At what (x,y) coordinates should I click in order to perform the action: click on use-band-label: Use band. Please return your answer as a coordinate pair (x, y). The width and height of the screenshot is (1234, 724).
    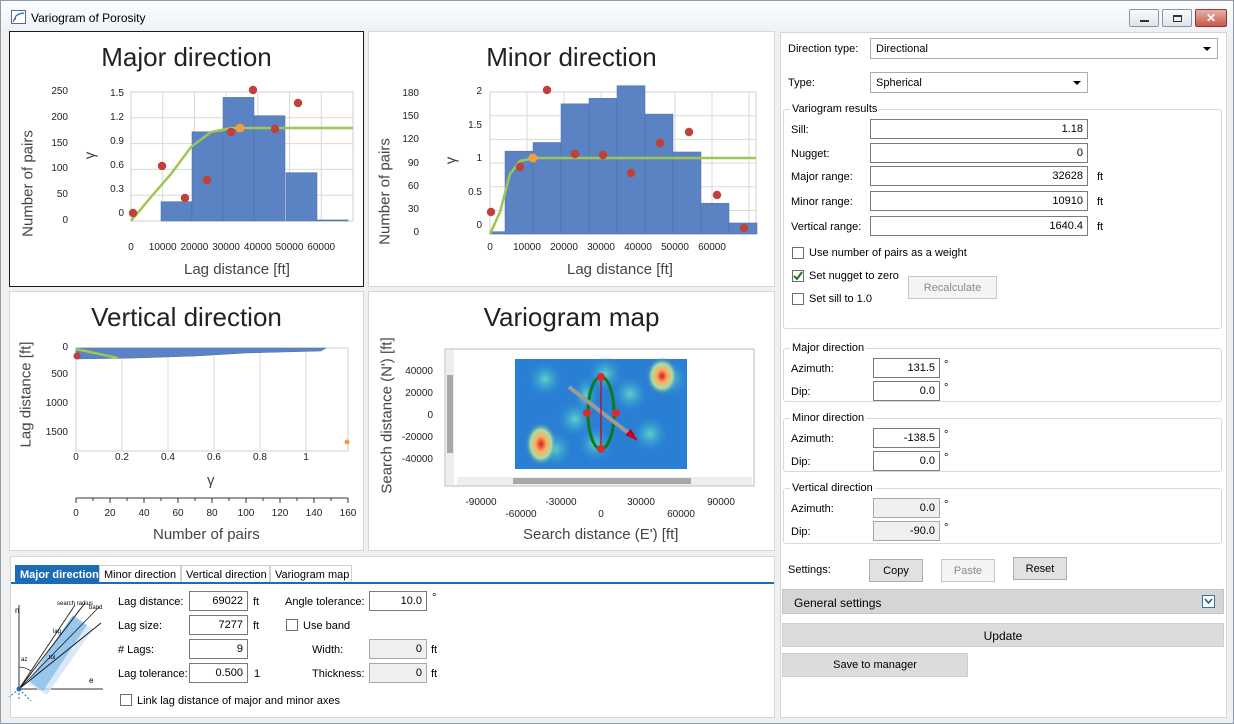
    Looking at the image, I should click on (327, 626).